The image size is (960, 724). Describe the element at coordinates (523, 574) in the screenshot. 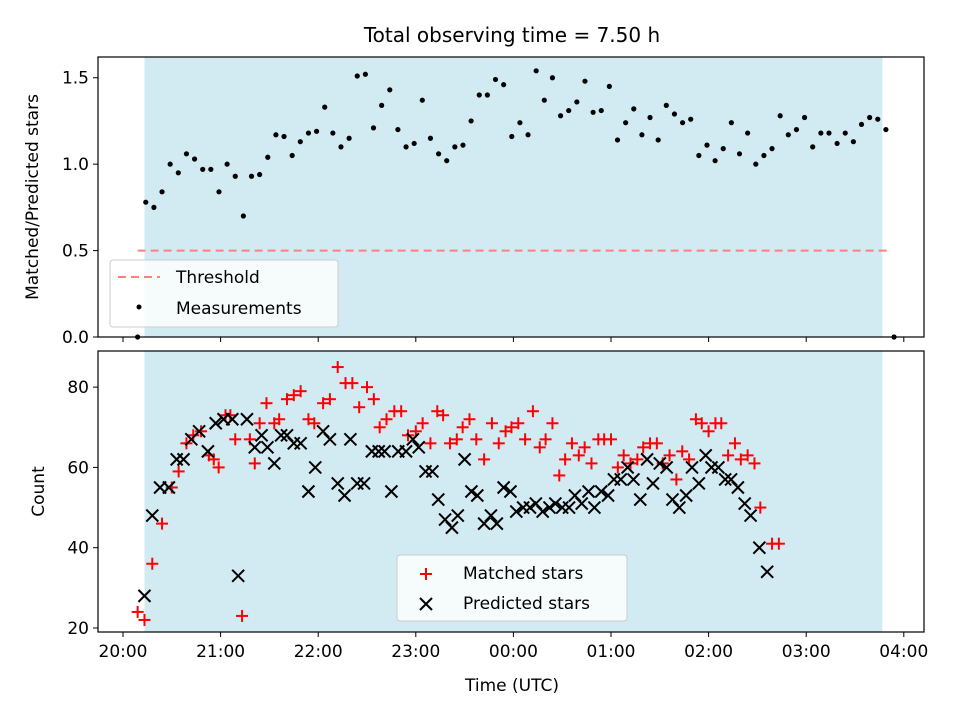

I see `legend-matched-label: Matched stars` at that location.